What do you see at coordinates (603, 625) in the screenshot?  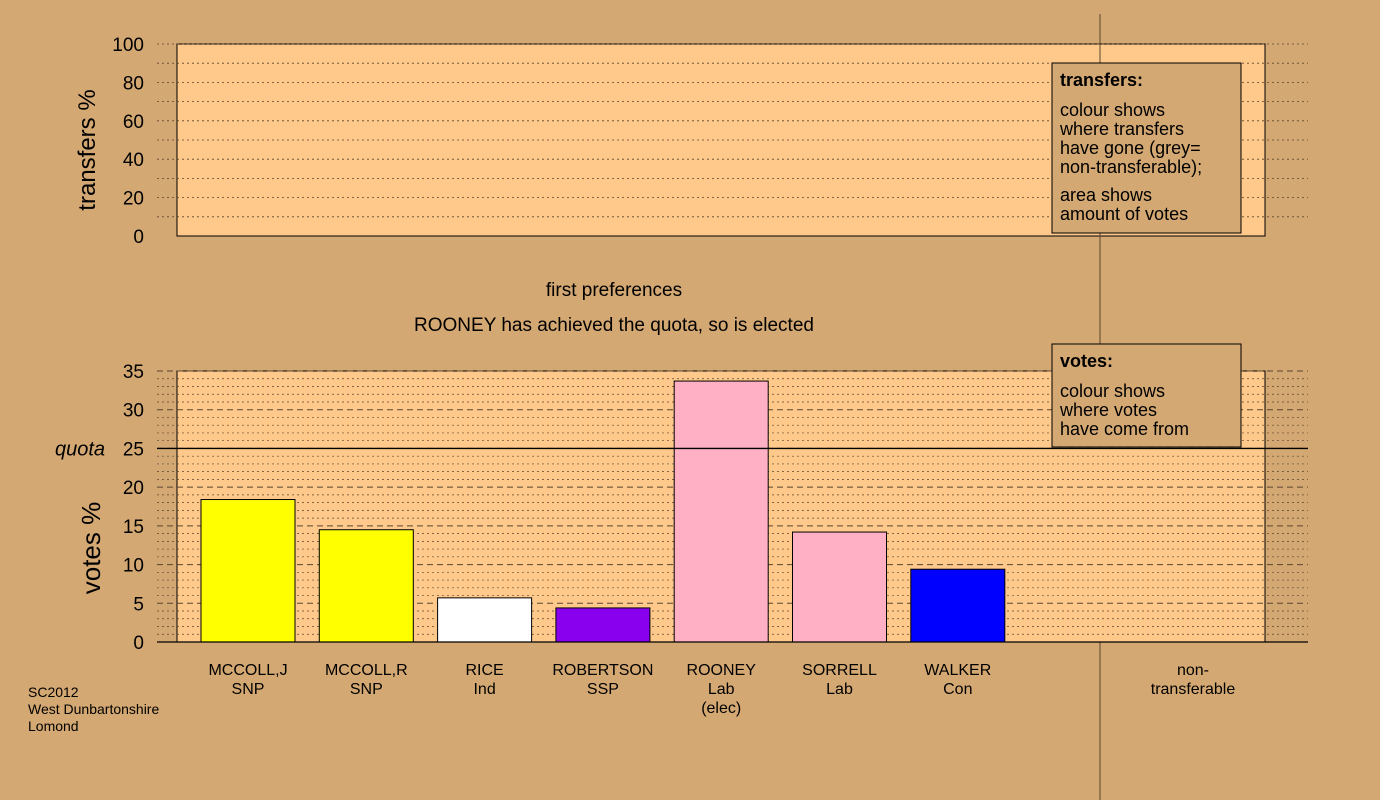 I see `bar-robertson` at bounding box center [603, 625].